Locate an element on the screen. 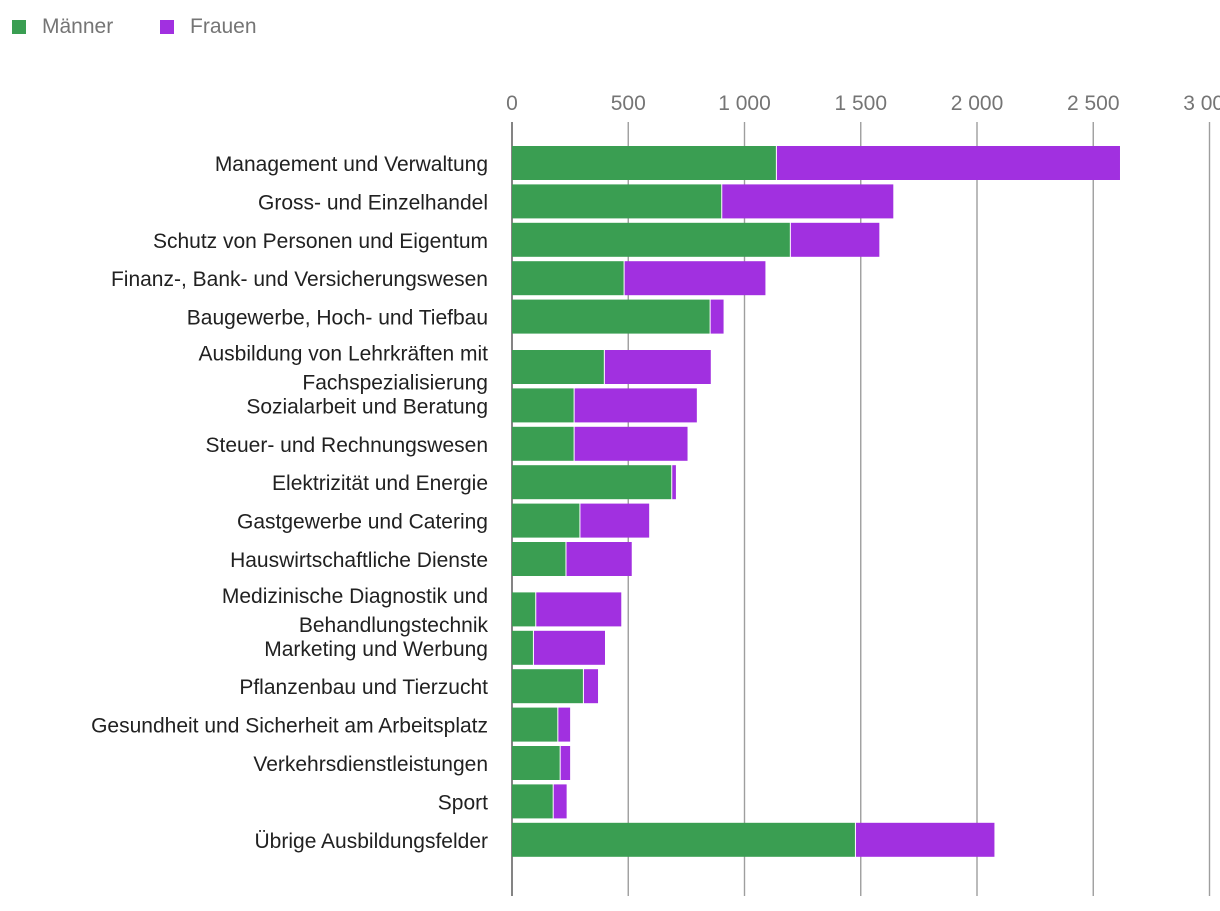  category-label-1: Gross- und Einzelhandel is located at coordinates (373, 202).